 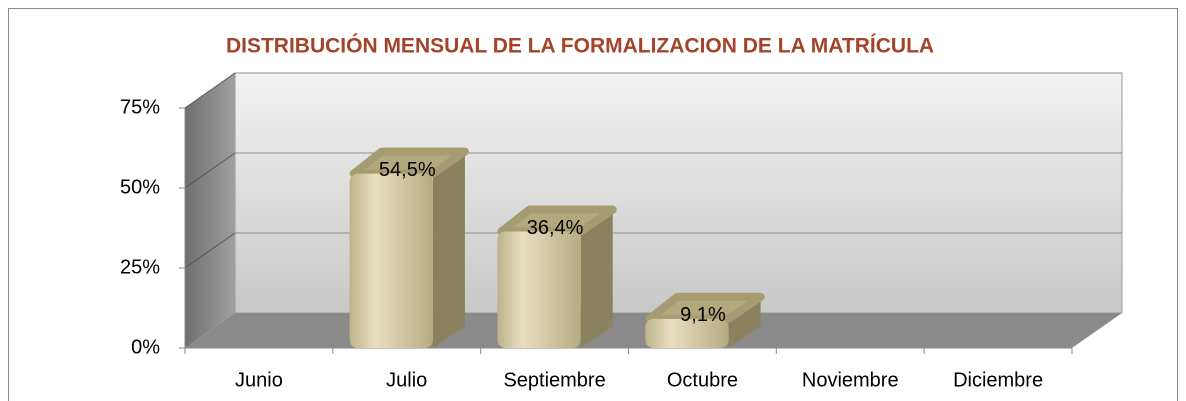 What do you see at coordinates (259, 380) in the screenshot?
I see `x-tick-label: Junio` at bounding box center [259, 380].